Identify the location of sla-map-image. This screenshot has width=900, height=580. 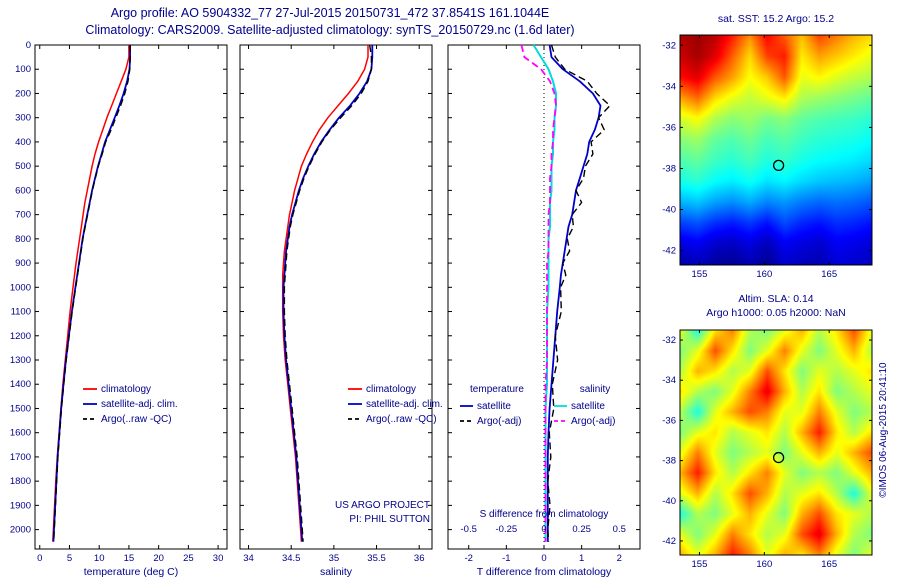
(776, 442).